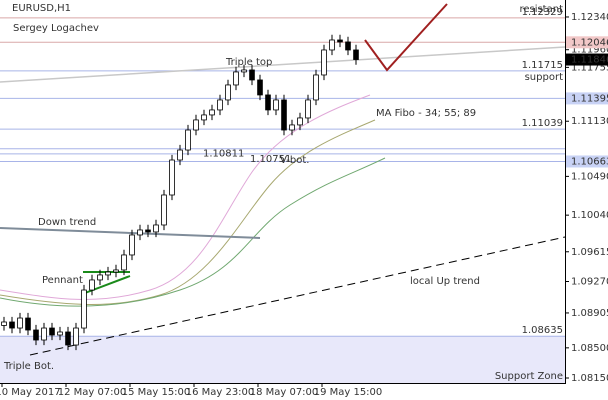 The height and width of the screenshot is (400, 608). What do you see at coordinates (92, 392) in the screenshot?
I see `x-tick-label: 12 May 07:00` at bounding box center [92, 392].